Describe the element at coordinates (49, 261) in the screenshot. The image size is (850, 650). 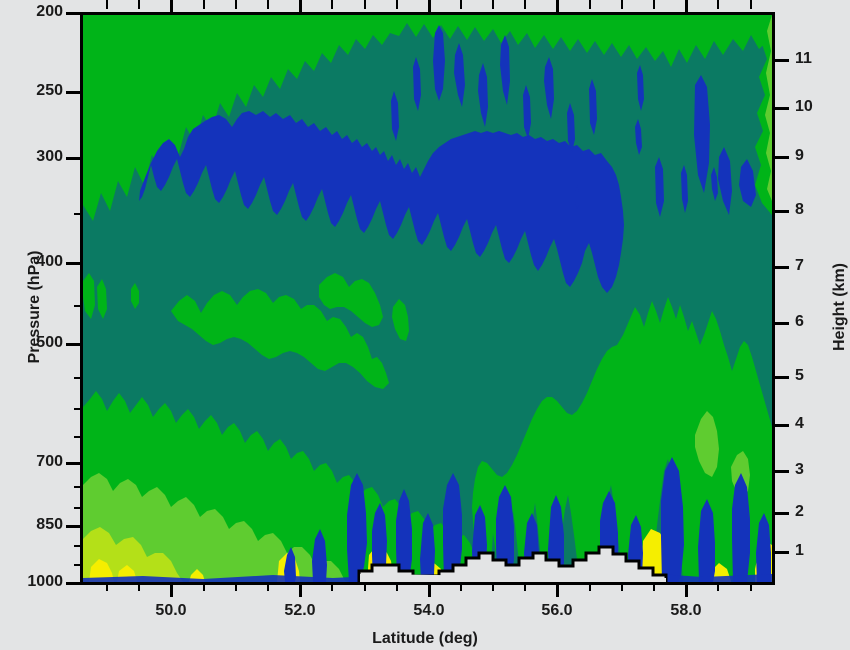
I see `ytick-label-left-400: 400` at that location.